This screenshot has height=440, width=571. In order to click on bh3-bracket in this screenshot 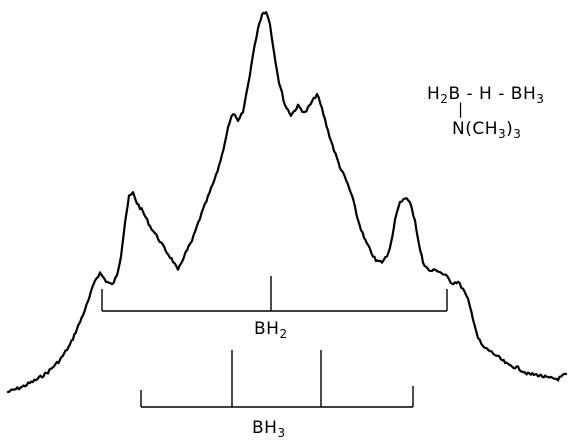, I will do `click(277, 379)`.